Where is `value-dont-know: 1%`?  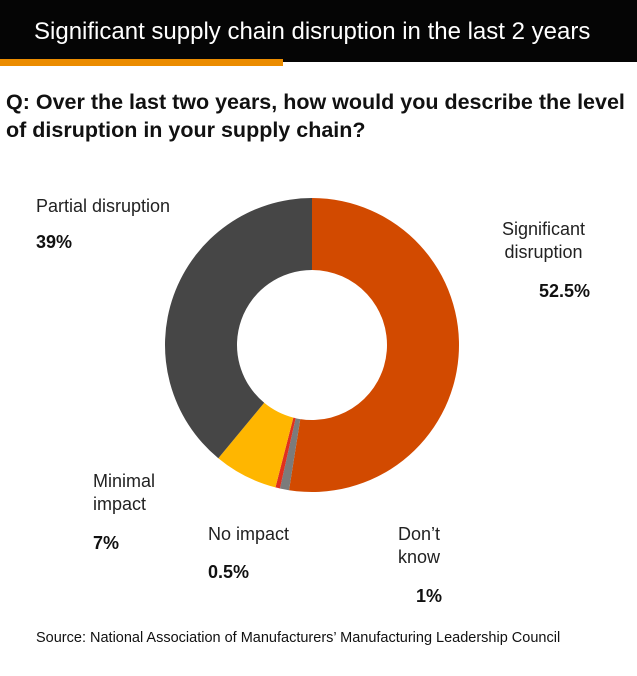 value-dont-know: 1% is located at coordinates (429, 596).